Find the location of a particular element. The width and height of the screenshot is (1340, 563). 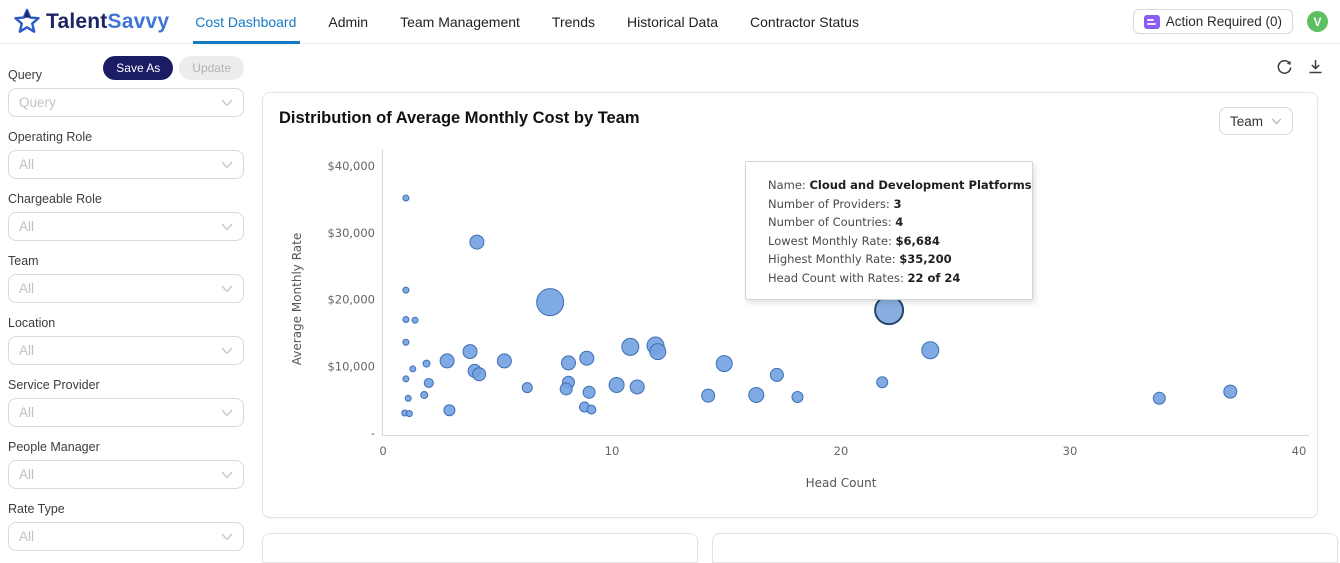

chargeable-role-select: All is located at coordinates (126, 226).